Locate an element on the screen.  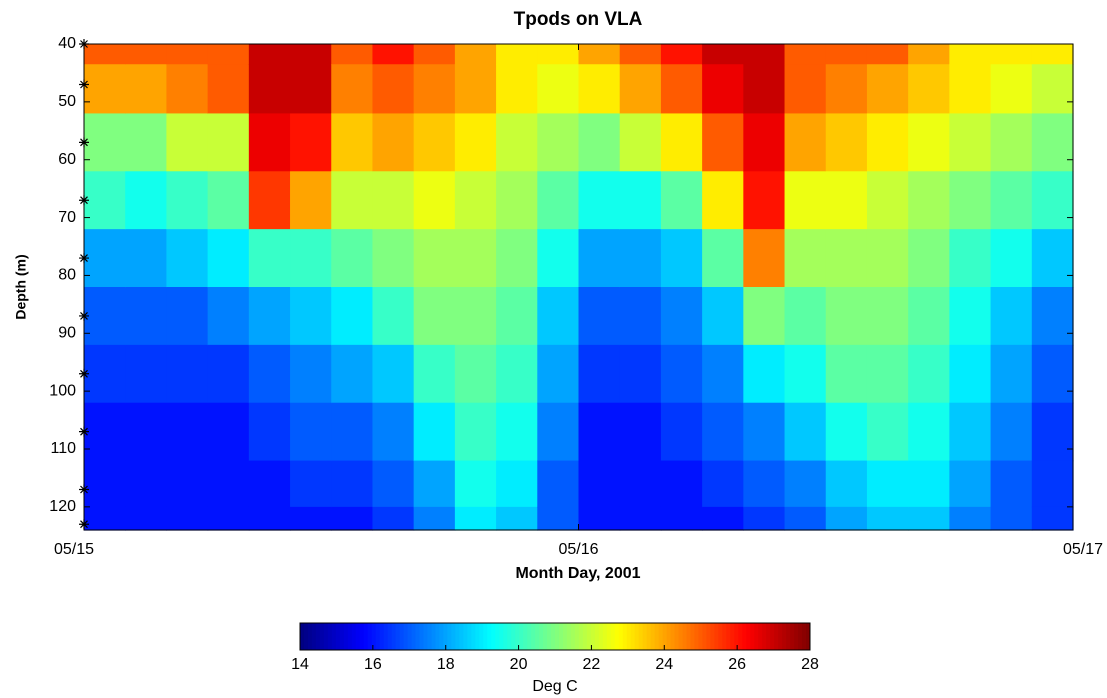
chart-title: Tpods on VLA is located at coordinates (578, 19).